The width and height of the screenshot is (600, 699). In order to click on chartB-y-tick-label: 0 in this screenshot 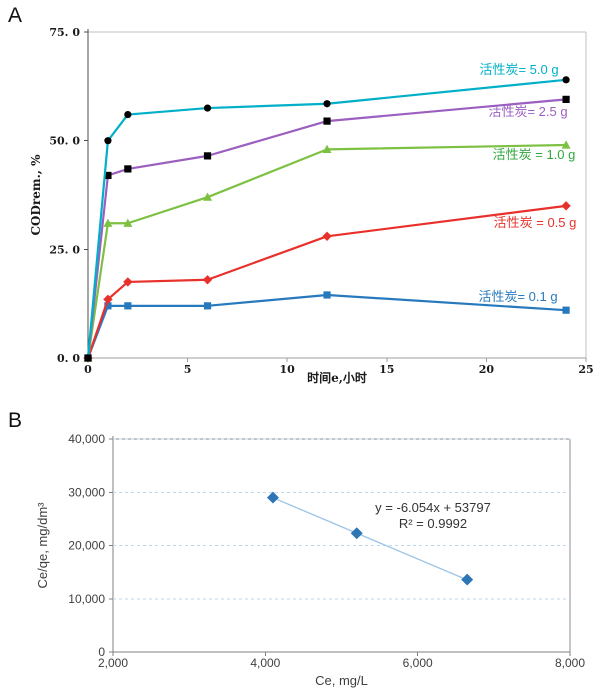, I will do `click(101, 652)`.